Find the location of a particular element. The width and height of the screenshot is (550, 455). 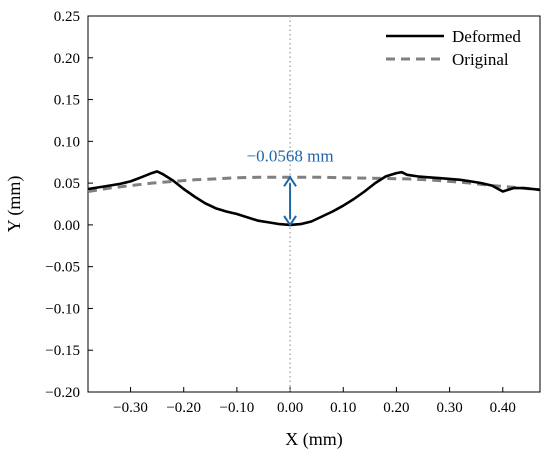

y-tick-label: 0.15 is located at coordinates (67, 101).